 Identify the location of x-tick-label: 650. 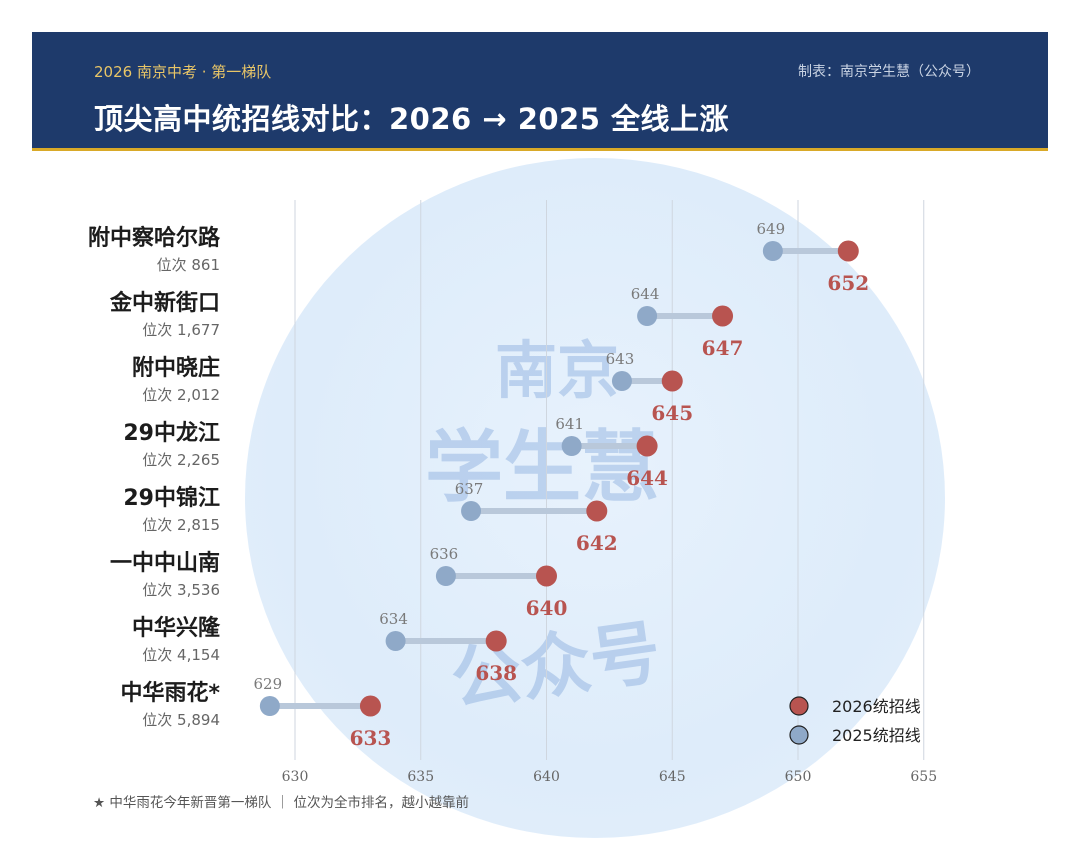
(798, 777).